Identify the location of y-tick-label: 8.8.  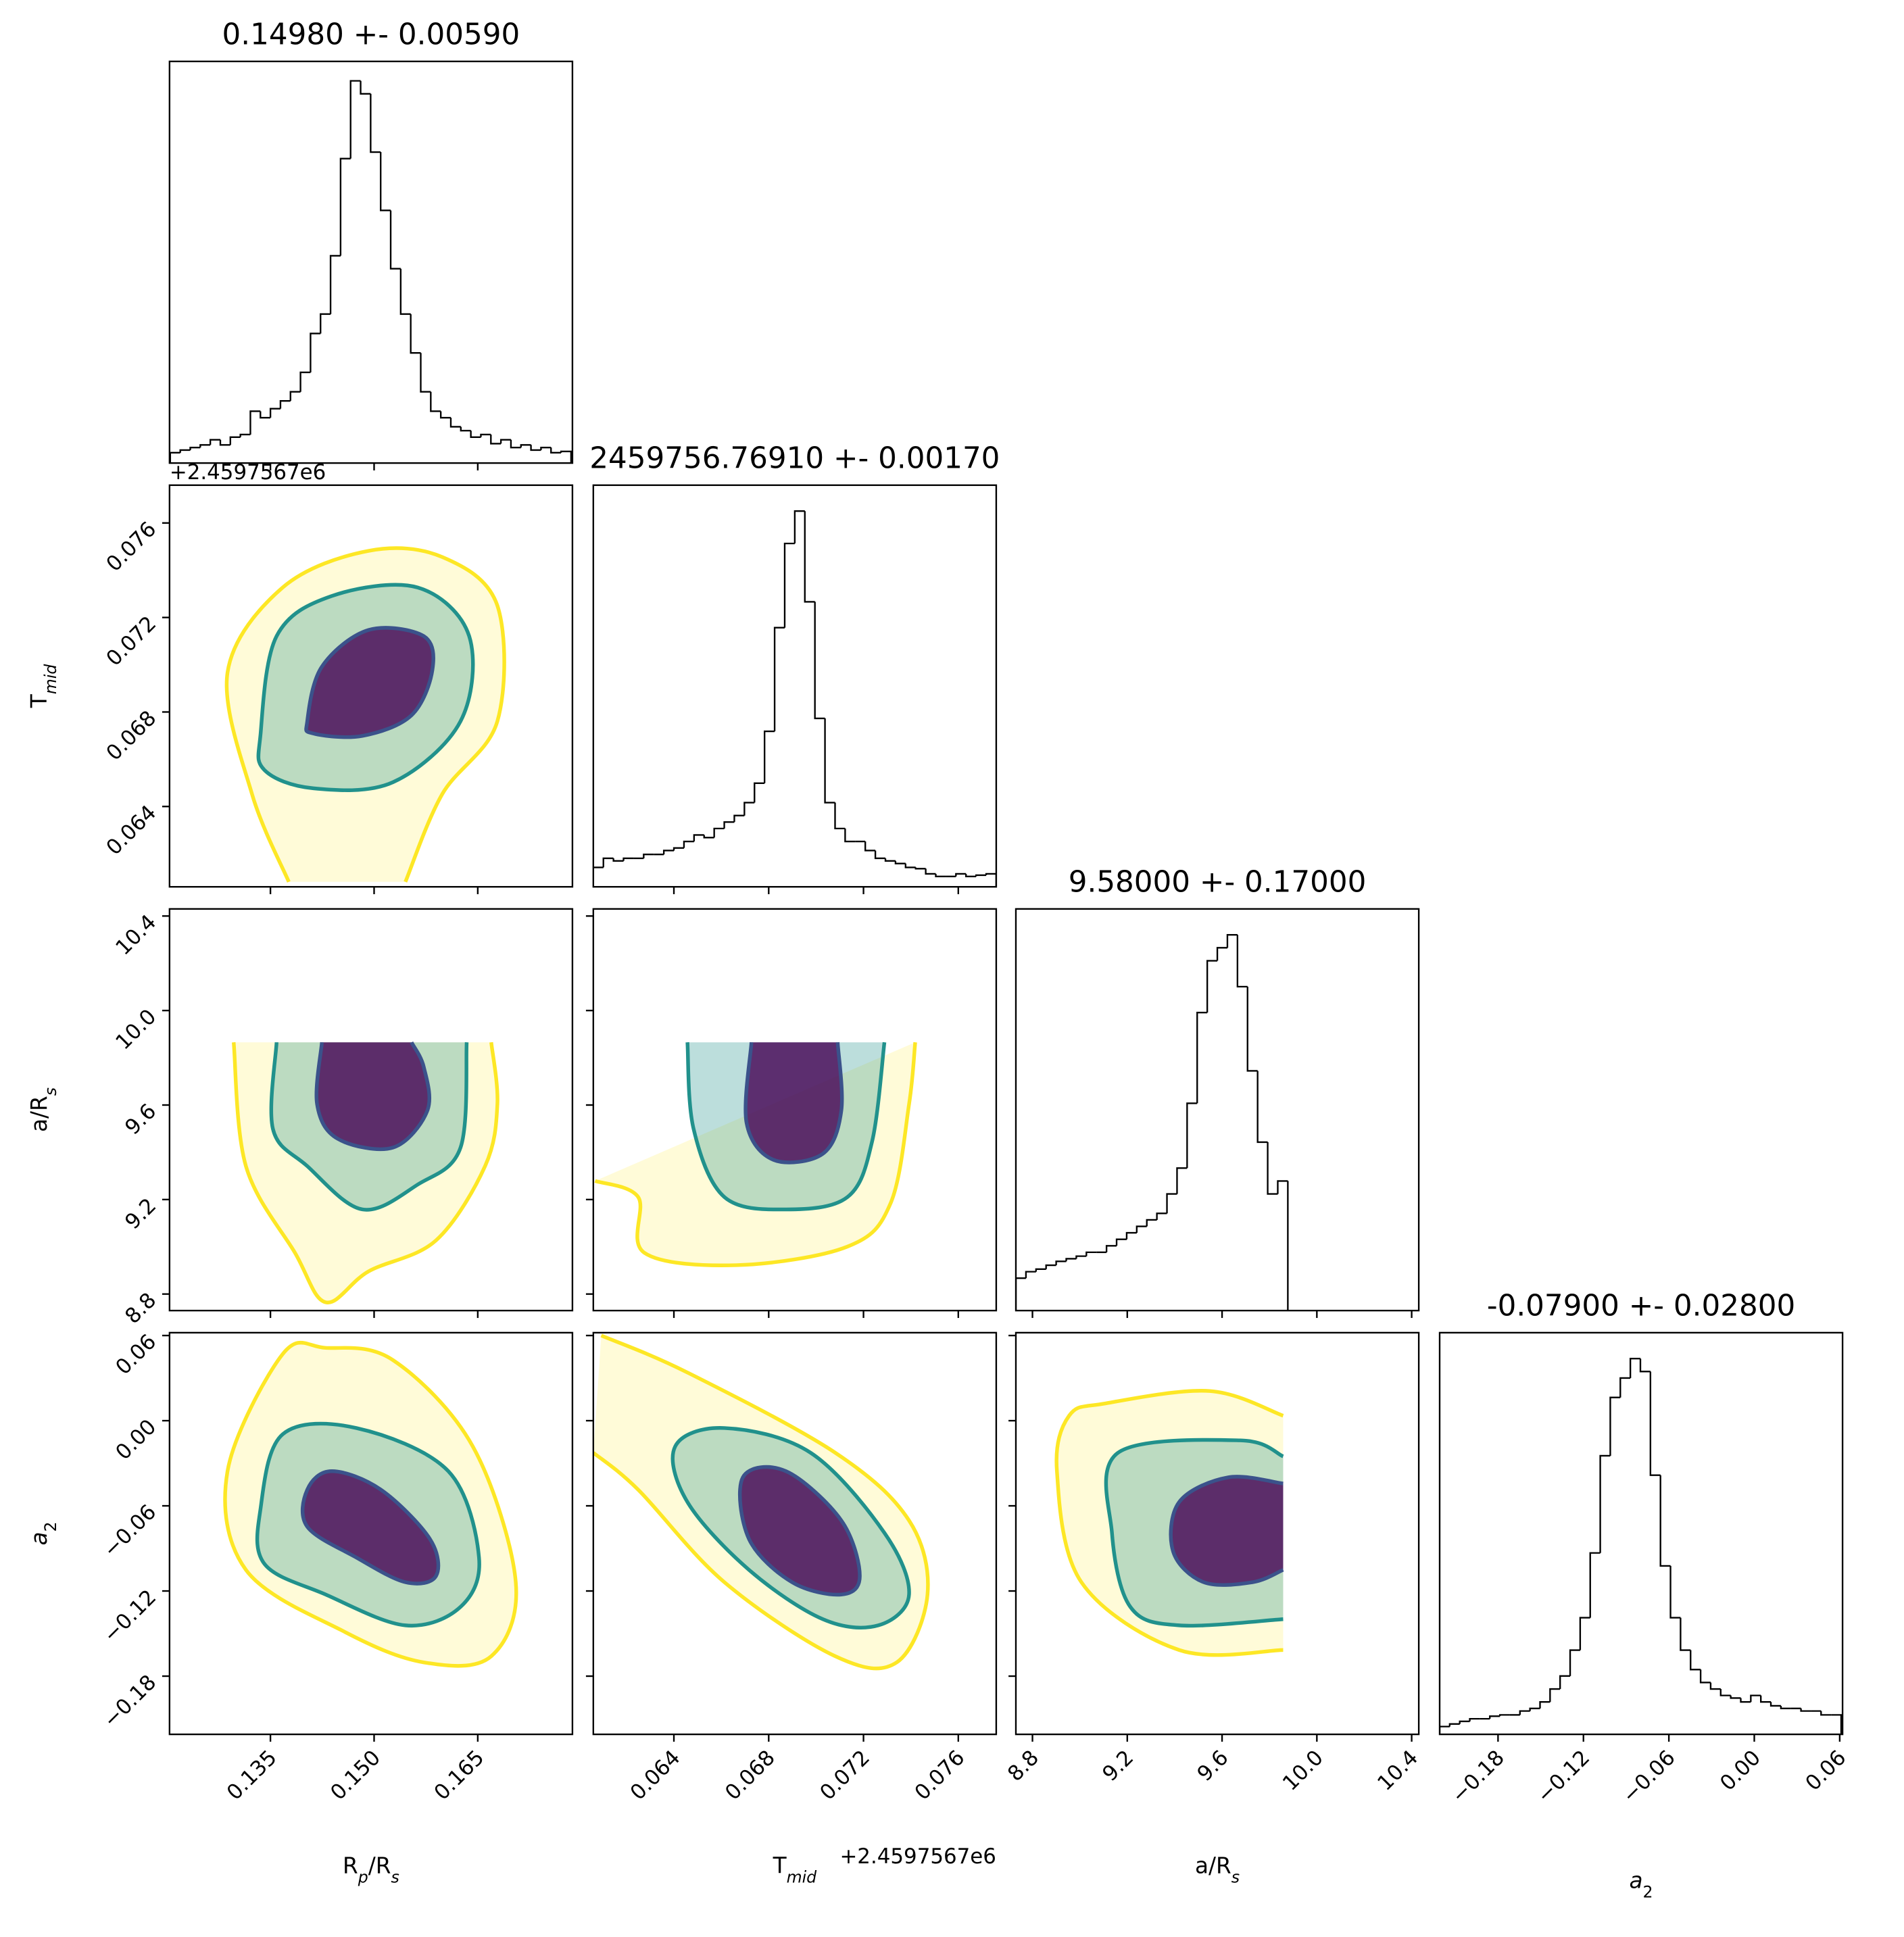
(140, 1308).